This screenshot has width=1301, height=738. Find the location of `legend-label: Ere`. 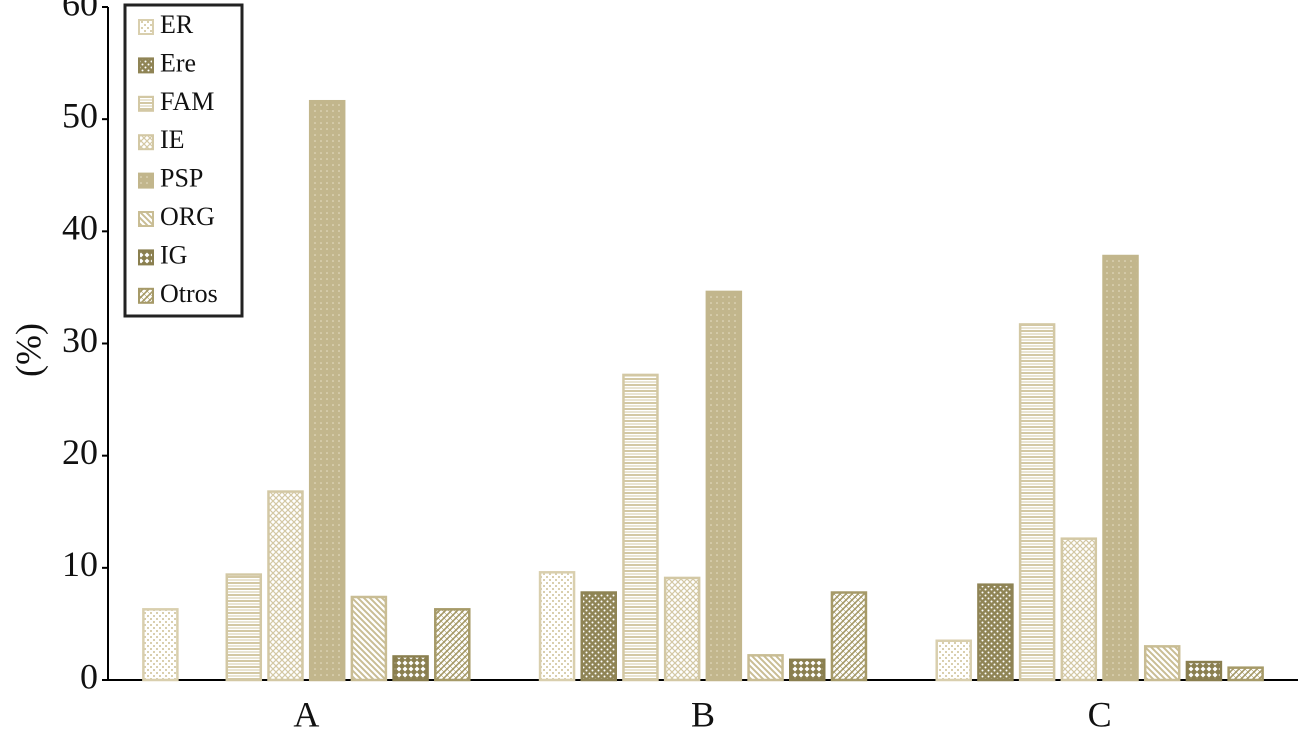

legend-label: Ere is located at coordinates (178, 62).